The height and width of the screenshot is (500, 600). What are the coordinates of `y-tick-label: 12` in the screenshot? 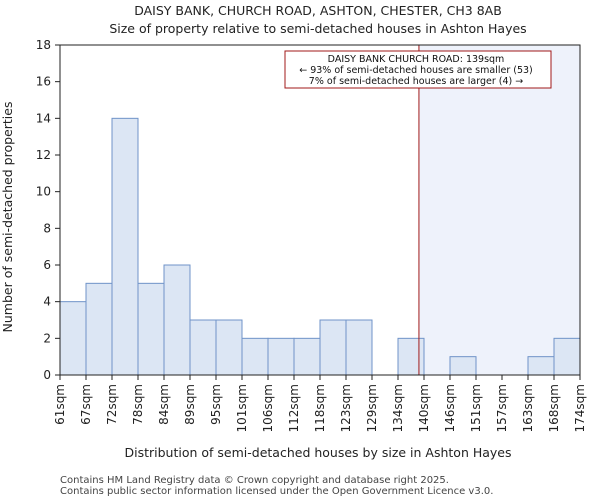 It's located at (43, 155).